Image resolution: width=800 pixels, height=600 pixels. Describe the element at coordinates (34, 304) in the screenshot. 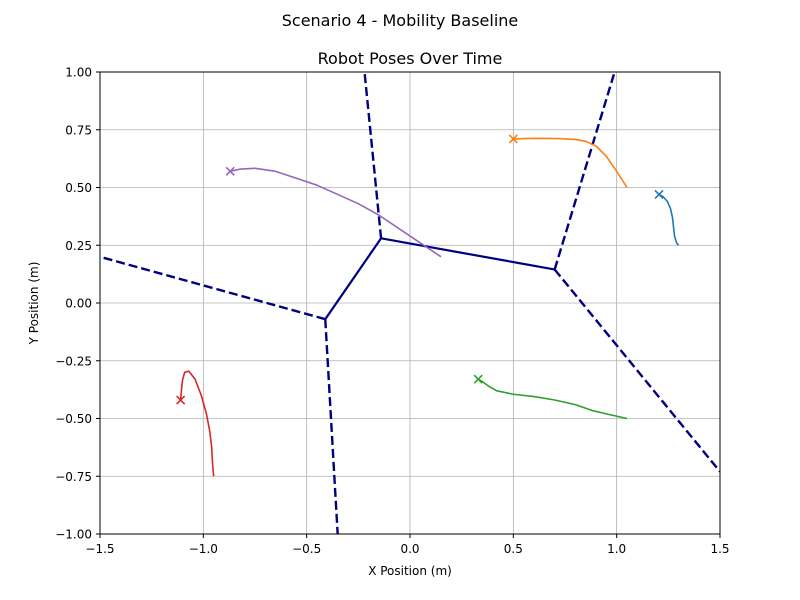

I see `y-axis-label: Y Position (m)` at that location.